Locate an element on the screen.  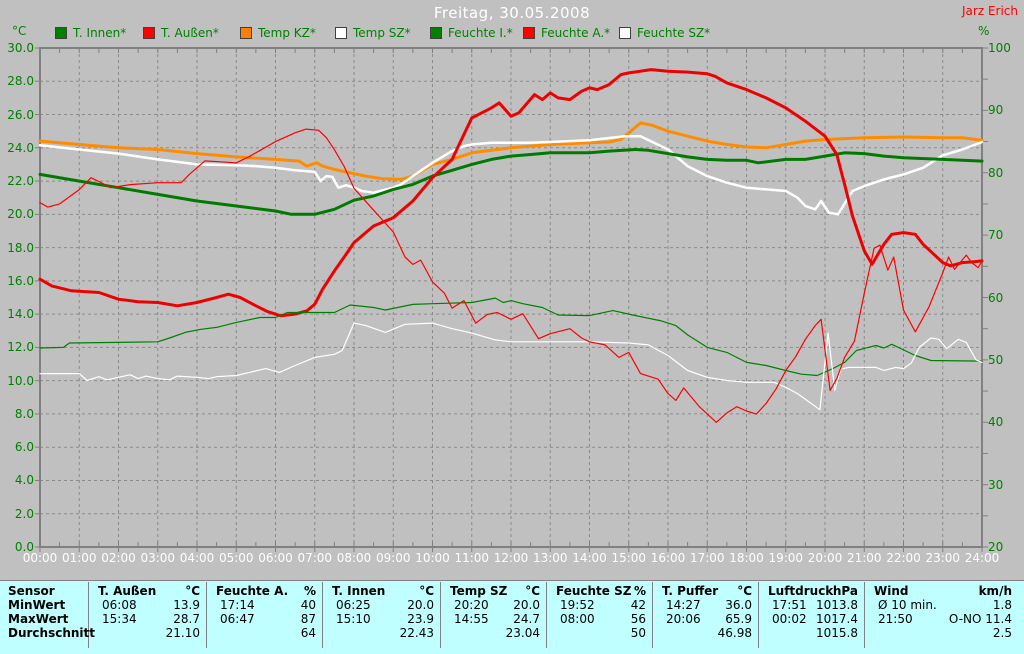
series-temp-kz is located at coordinates (511, 151).